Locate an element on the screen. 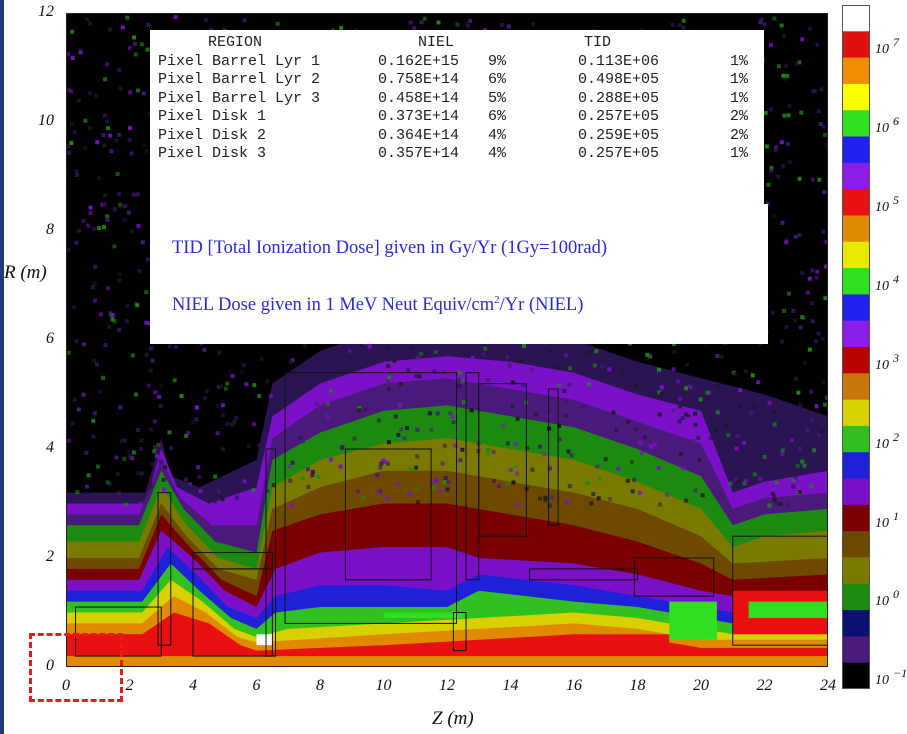  x-tick-label: 8 is located at coordinates (320, 685).